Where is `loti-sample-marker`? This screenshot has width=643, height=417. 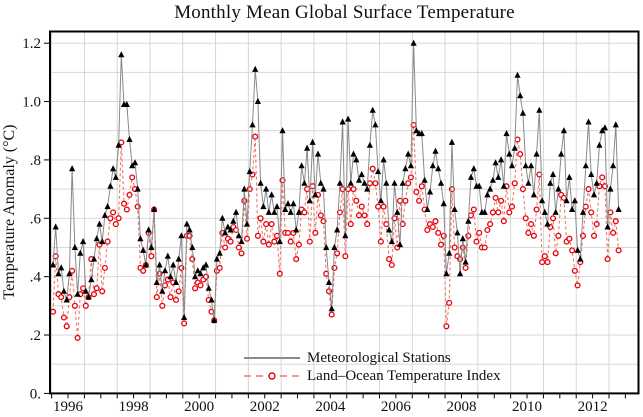
loti-sample-marker is located at coordinates (272, 376).